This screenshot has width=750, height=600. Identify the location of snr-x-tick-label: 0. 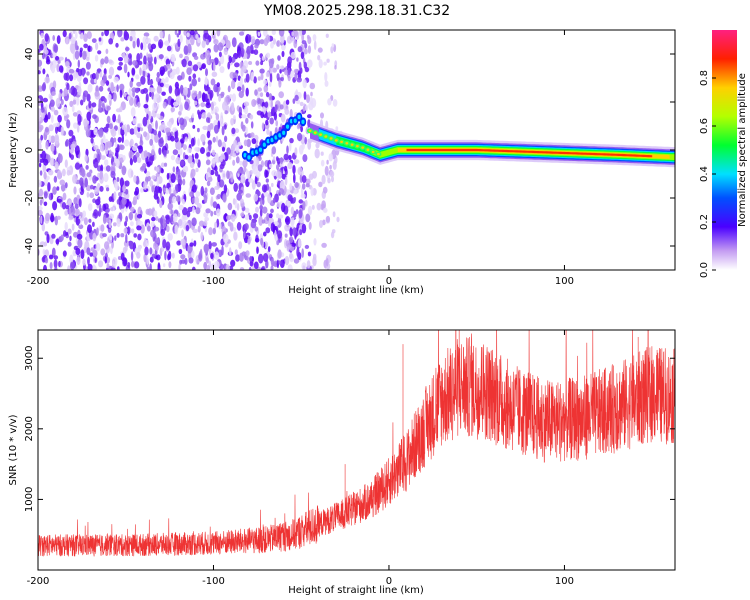
(389, 581).